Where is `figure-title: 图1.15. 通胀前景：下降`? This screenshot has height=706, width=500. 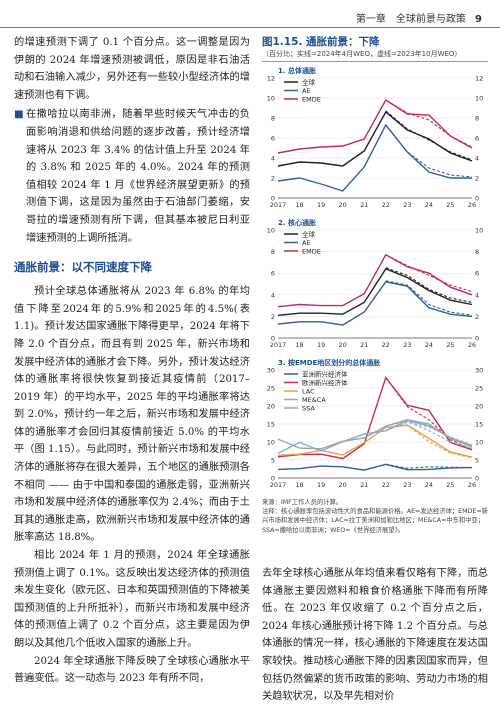 figure-title: 图1.15. 通胀前景：下降 is located at coordinates (321, 42).